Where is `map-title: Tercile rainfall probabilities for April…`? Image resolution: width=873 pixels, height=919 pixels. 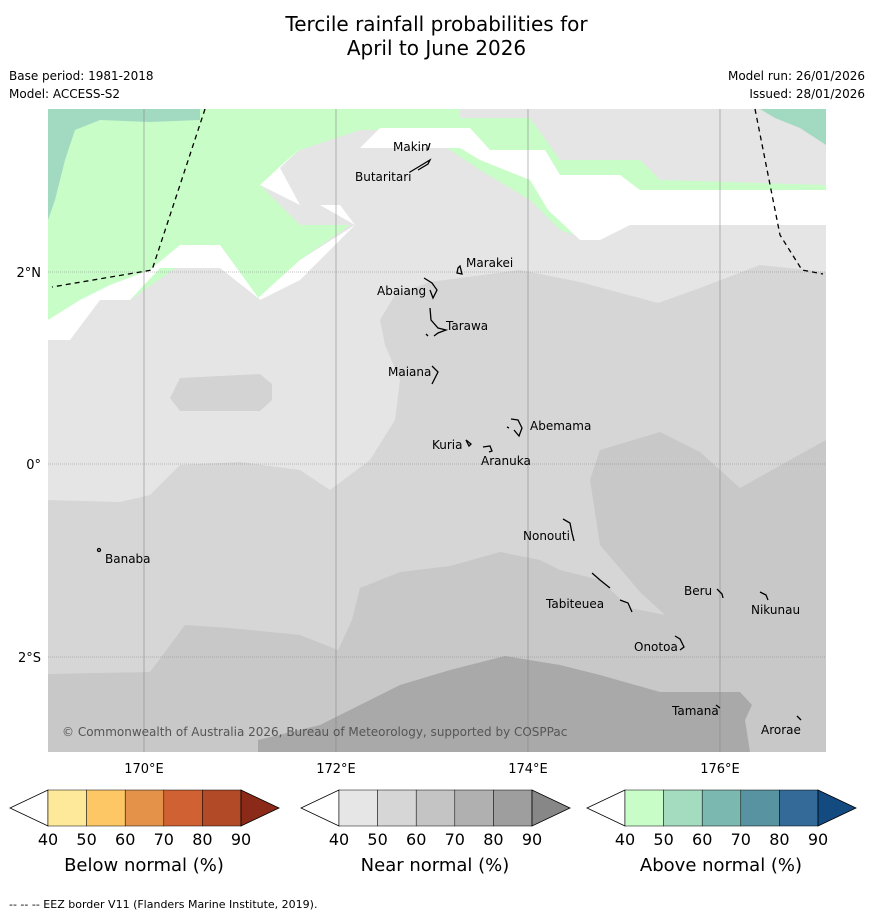 map-title: Tercile rainfall probabilities for April… is located at coordinates (436, 36).